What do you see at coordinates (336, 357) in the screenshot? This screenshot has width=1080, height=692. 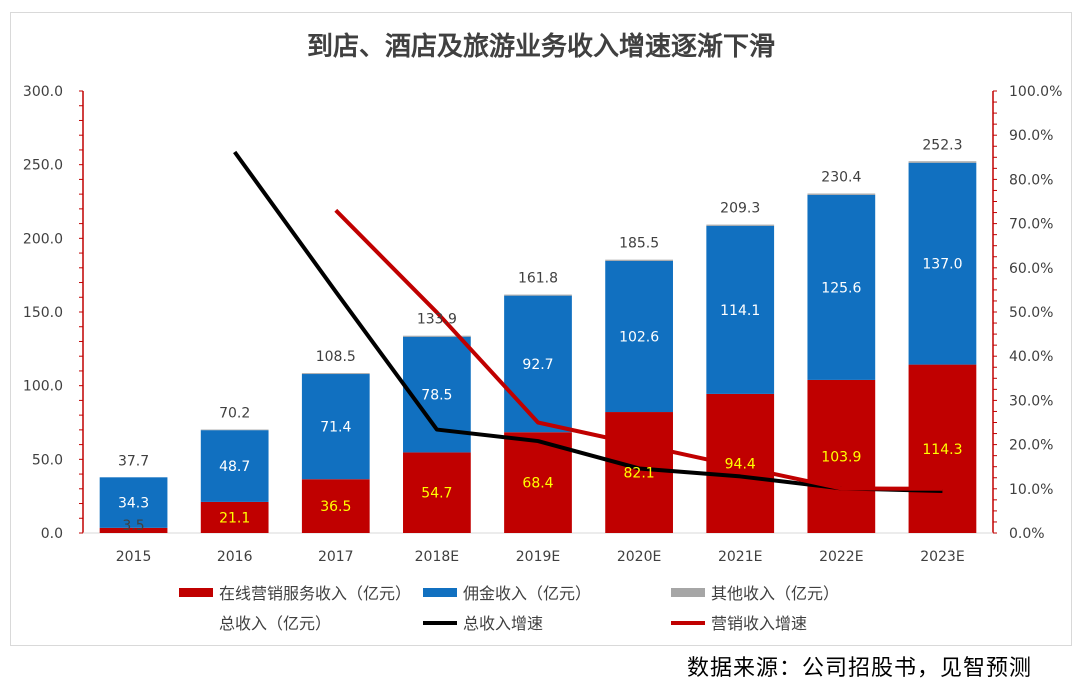 I see `total-value-label: 108.5` at bounding box center [336, 357].